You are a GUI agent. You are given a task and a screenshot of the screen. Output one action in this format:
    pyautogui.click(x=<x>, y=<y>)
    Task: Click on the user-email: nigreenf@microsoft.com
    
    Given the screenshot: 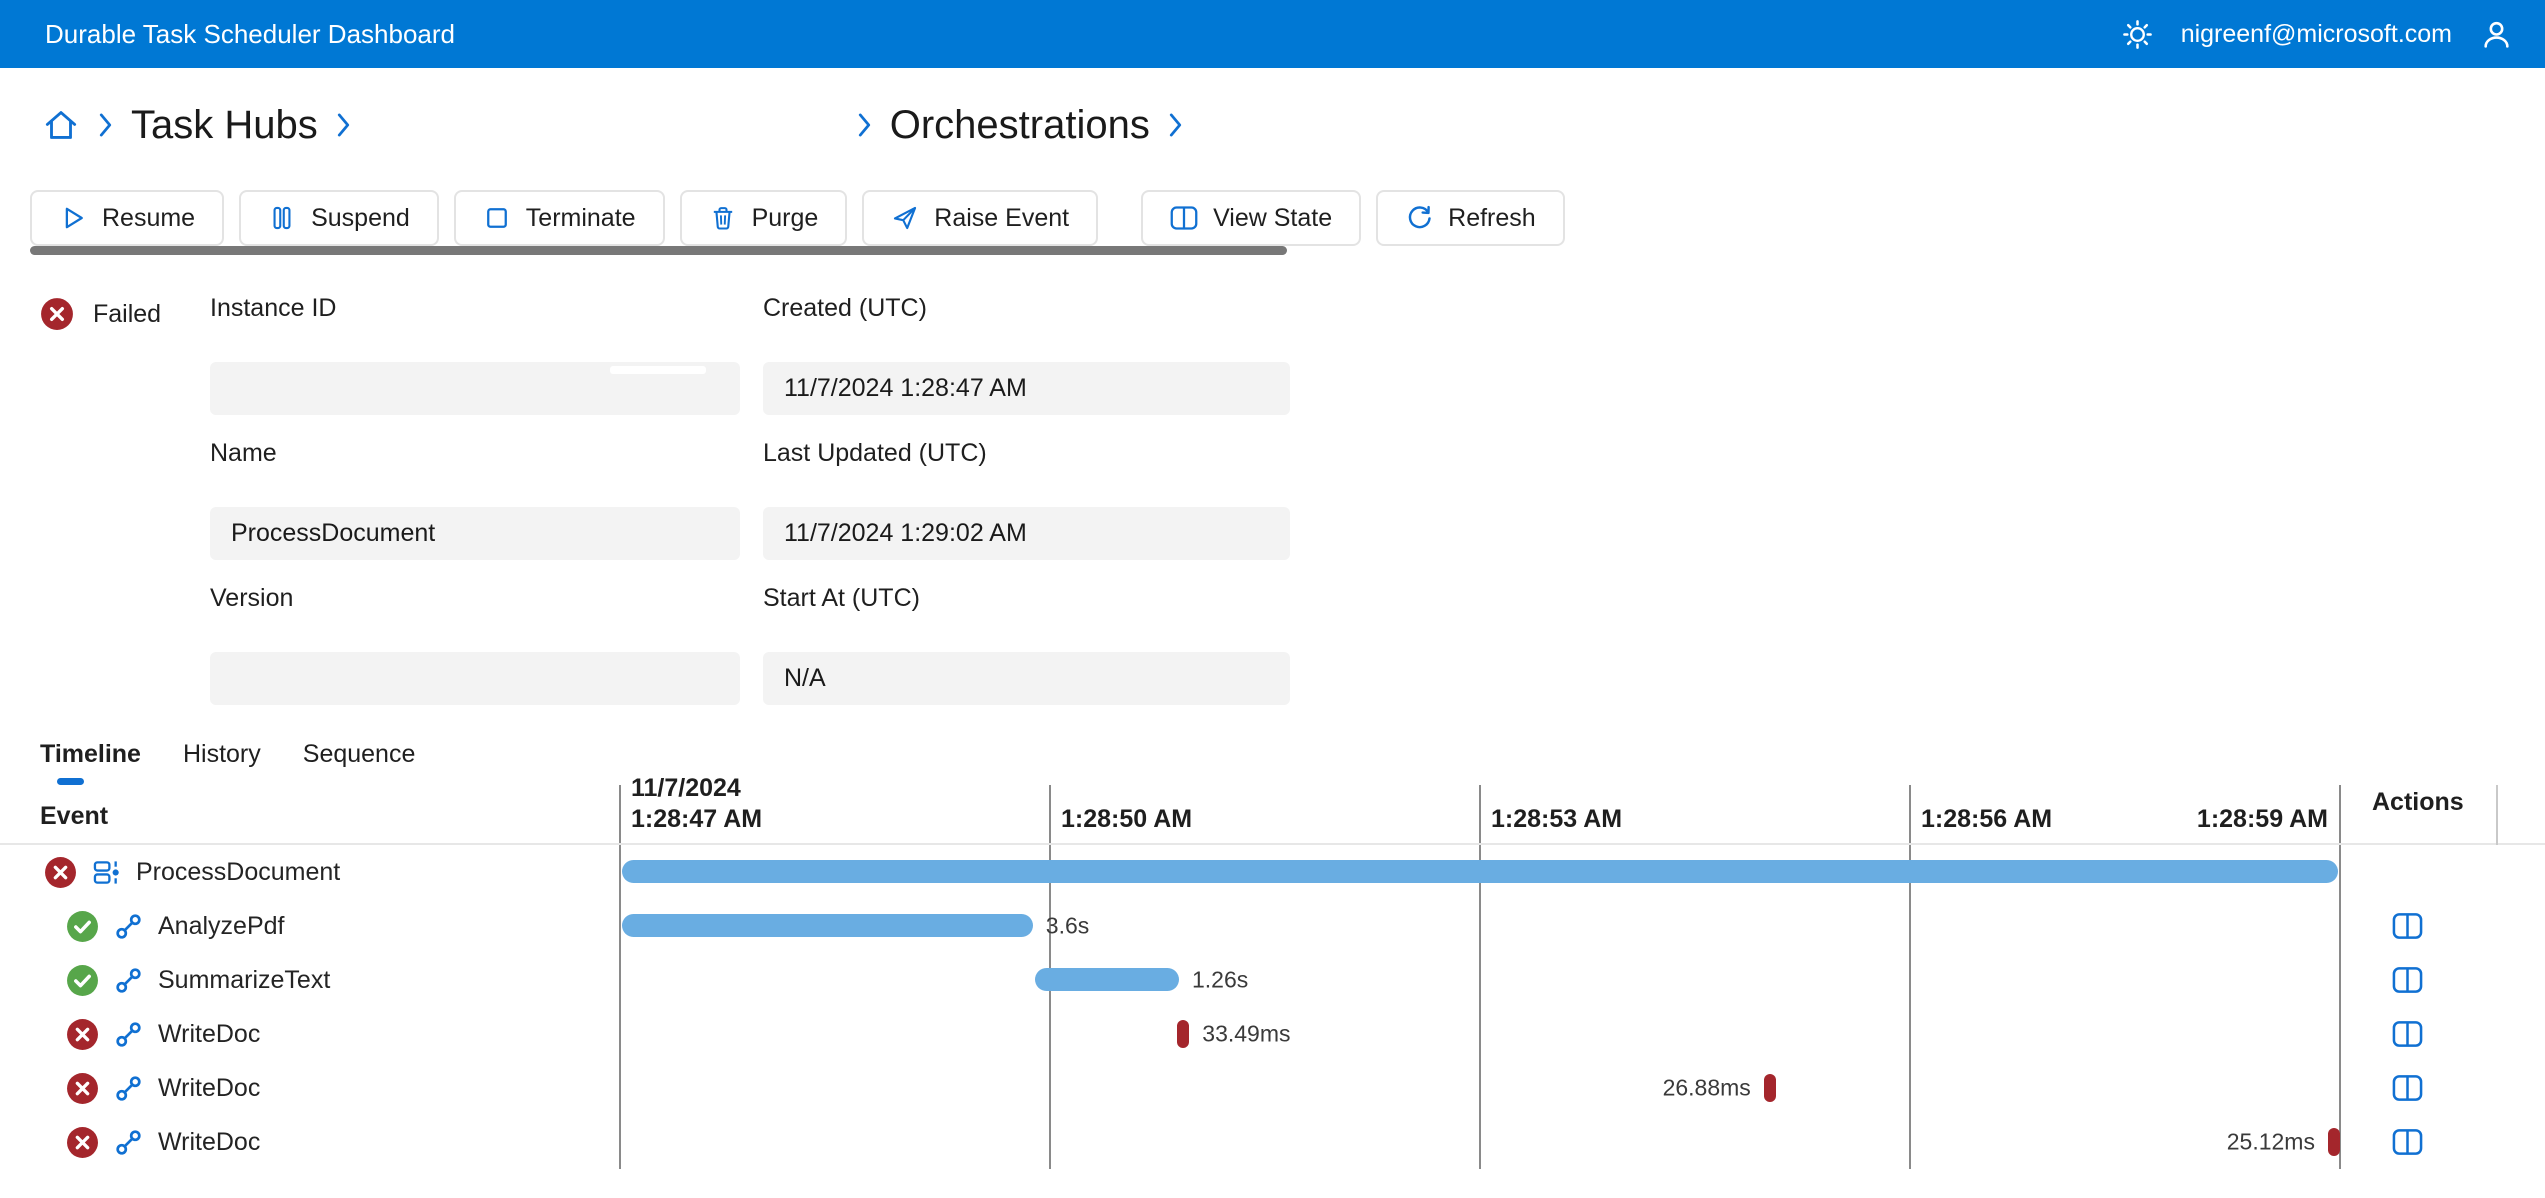 What is the action you would take?
    pyautogui.click(x=2316, y=33)
    